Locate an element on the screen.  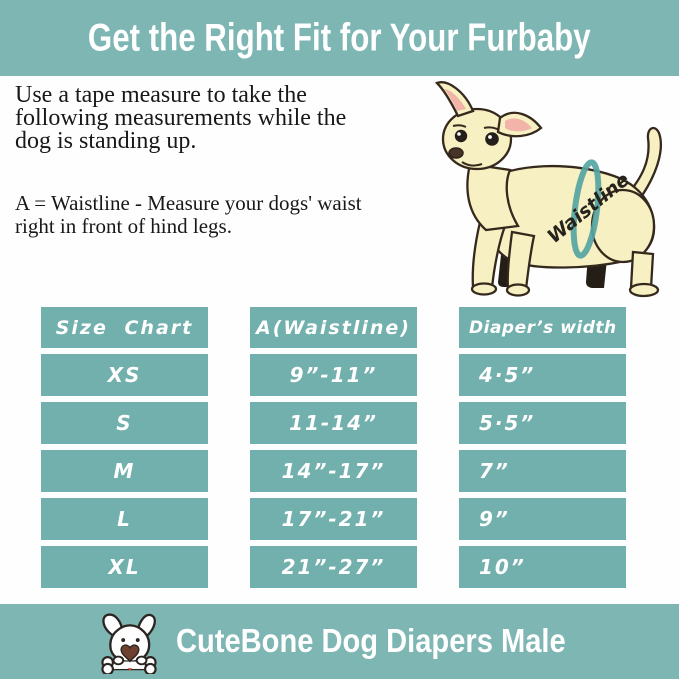
width-cell: 4·5” is located at coordinates (542, 375).